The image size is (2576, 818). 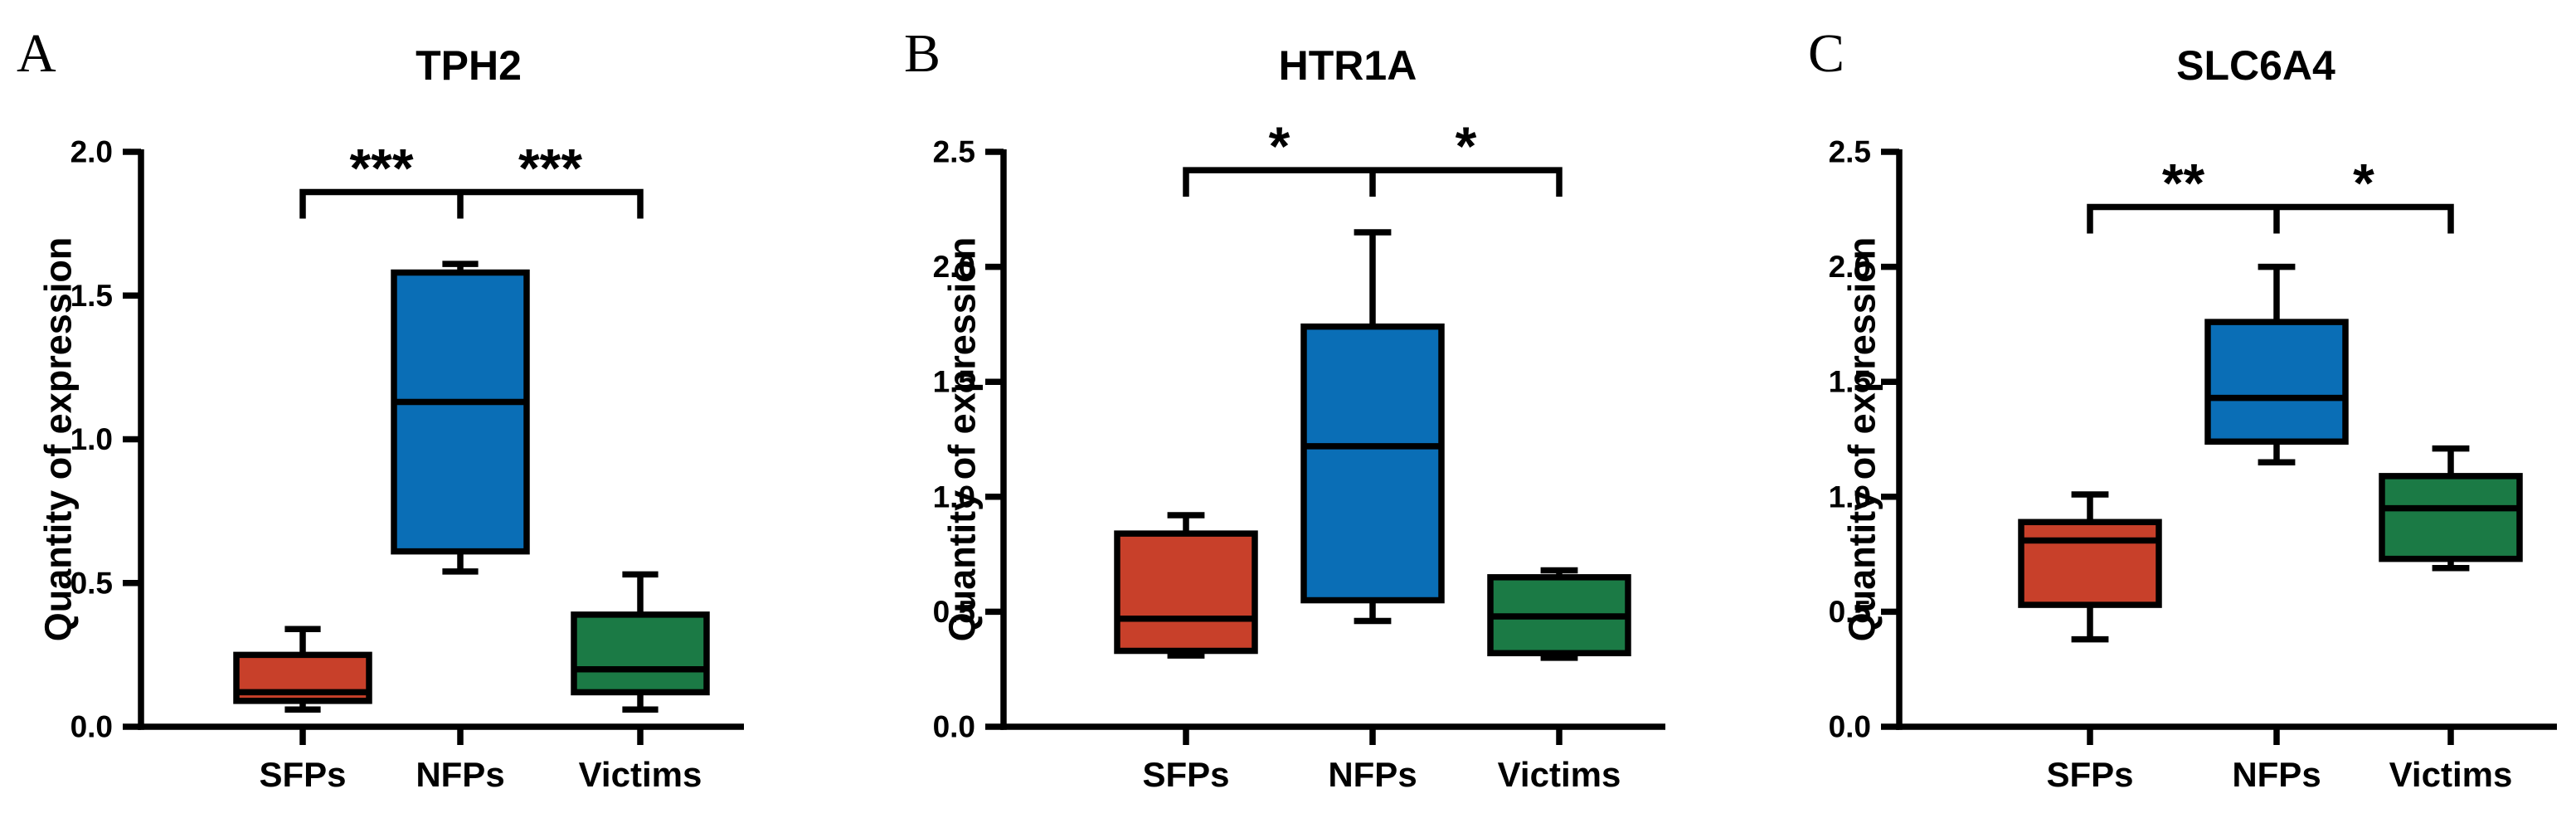 I want to click on significance-left: ***, so click(x=381, y=168).